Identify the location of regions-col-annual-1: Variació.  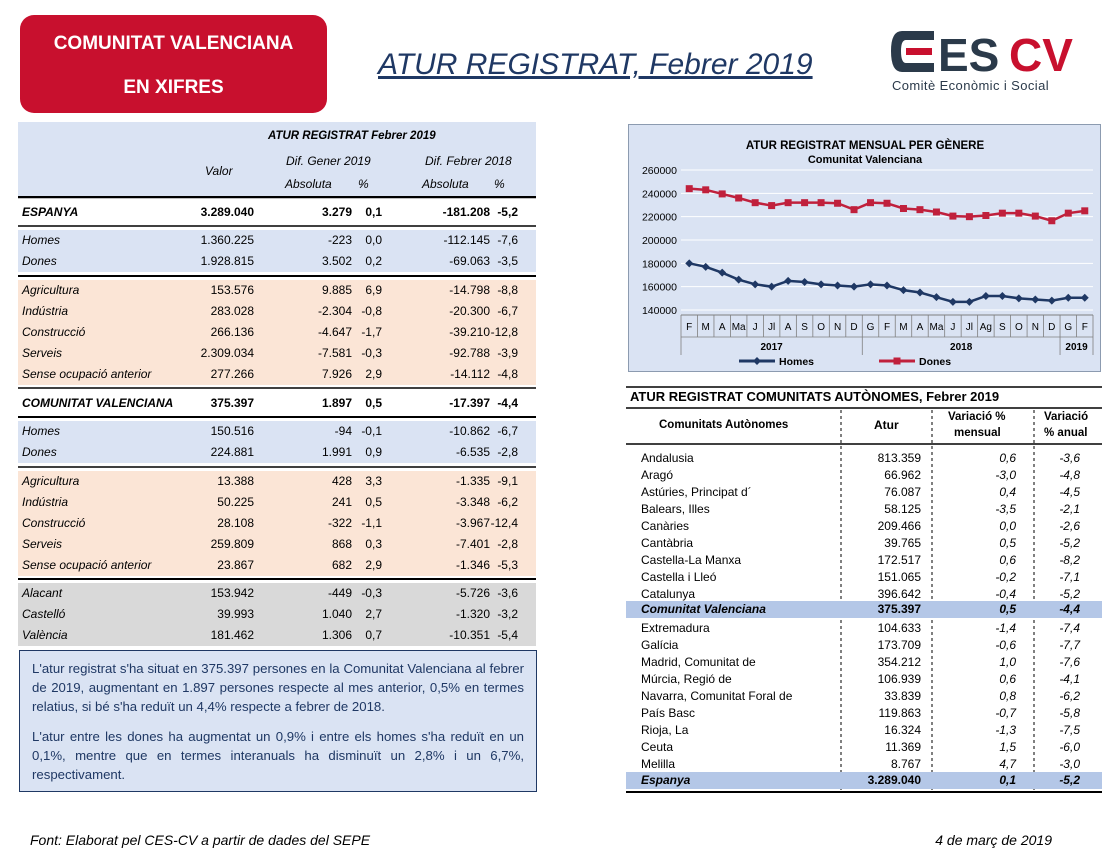
(1066, 417).